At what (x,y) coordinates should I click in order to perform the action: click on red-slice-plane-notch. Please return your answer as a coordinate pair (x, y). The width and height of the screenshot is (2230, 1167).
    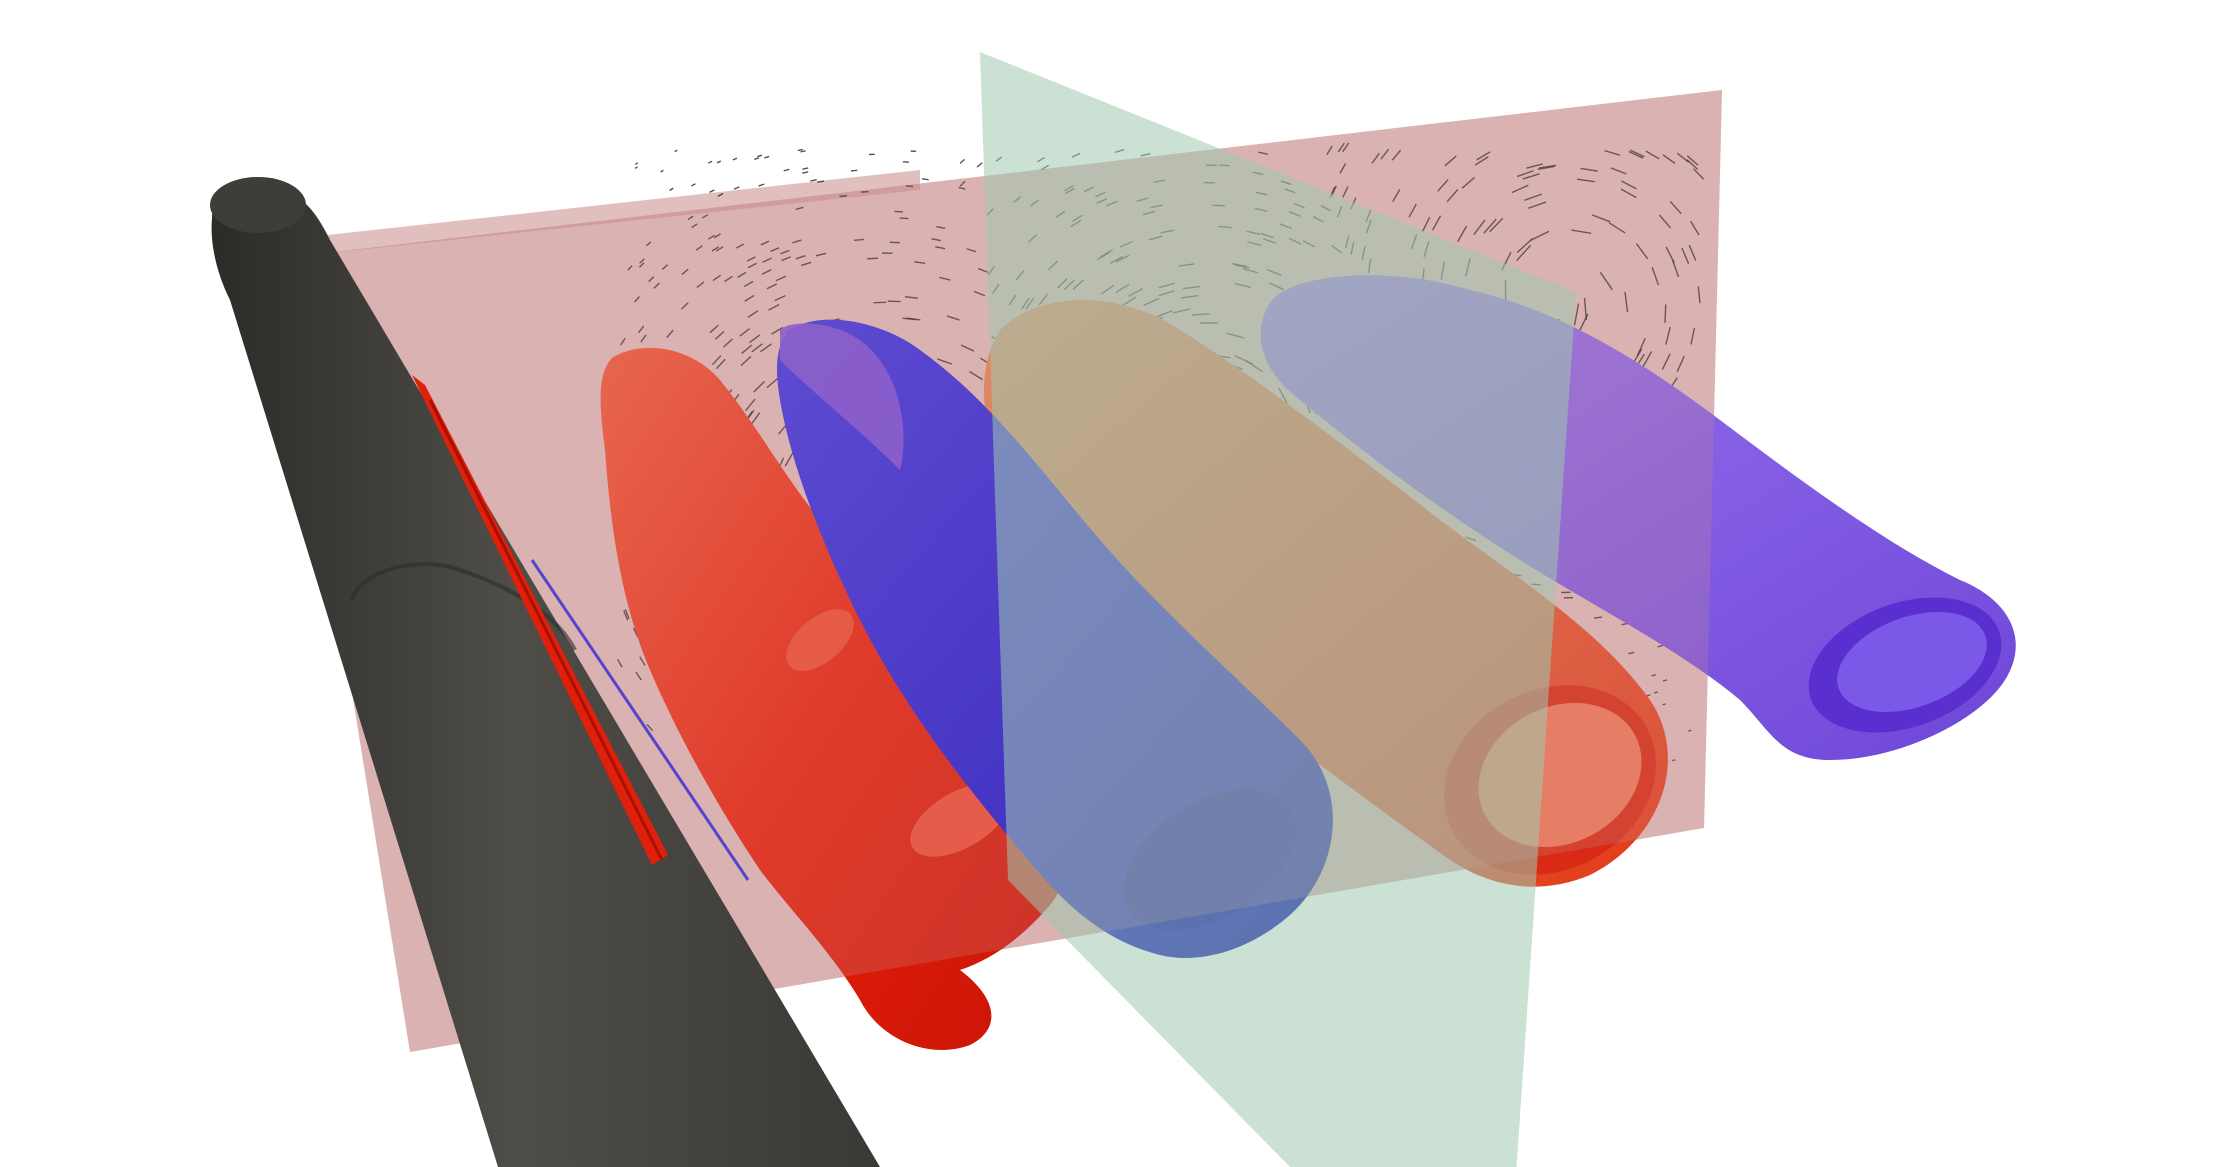
    Looking at the image, I should click on (601, 214).